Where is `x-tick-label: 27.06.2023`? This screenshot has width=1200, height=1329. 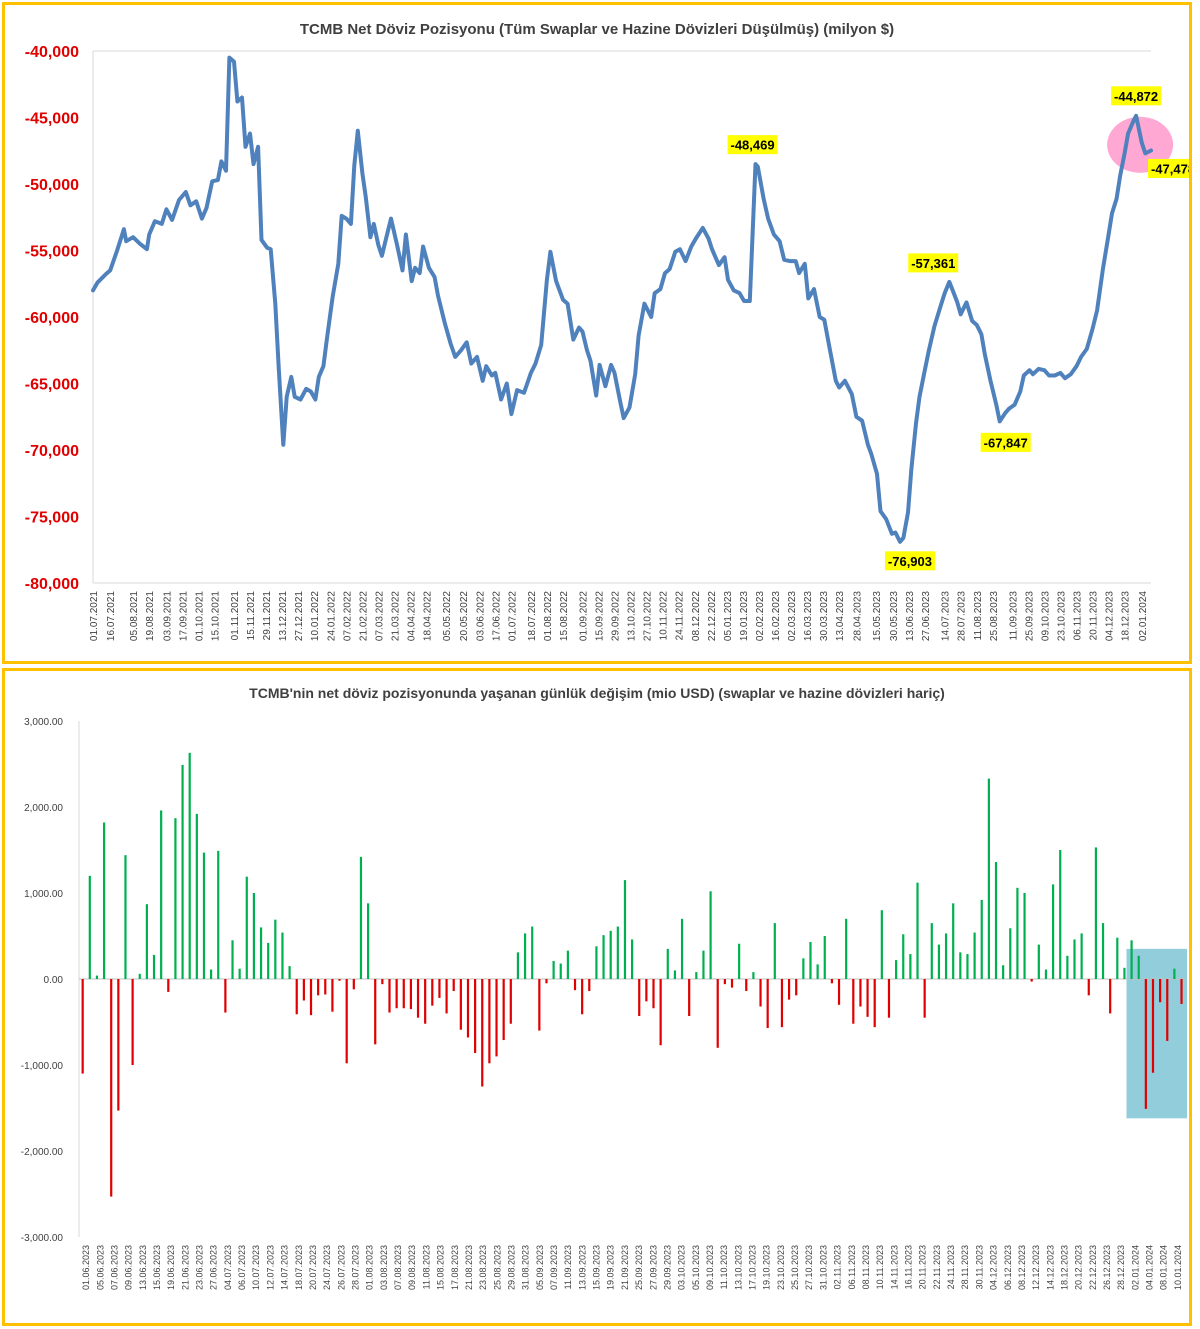 x-tick-label: 27.06.2023 is located at coordinates (214, 1267).